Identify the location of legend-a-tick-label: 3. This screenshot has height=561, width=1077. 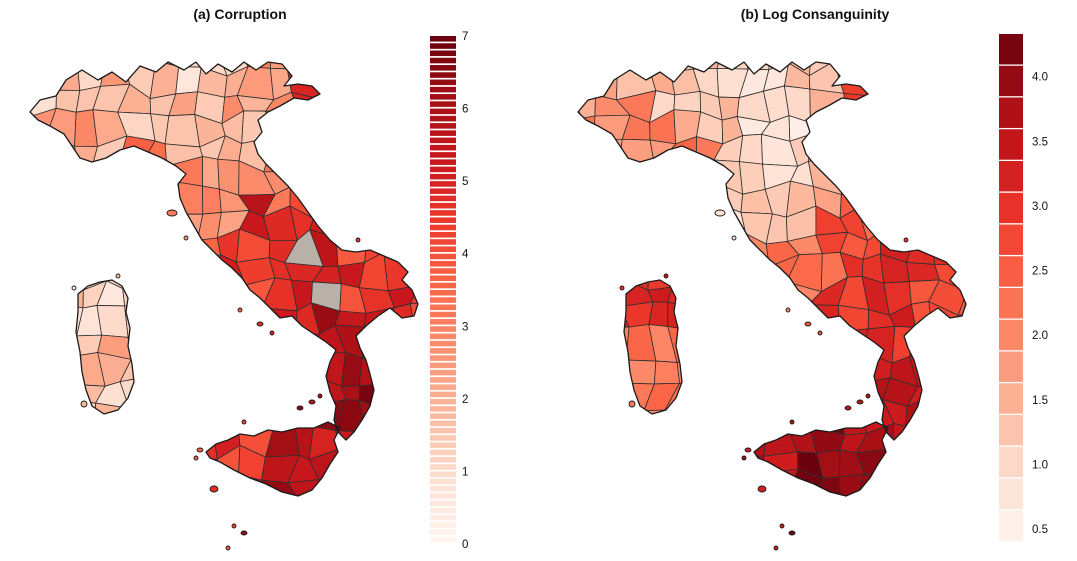
(465, 327).